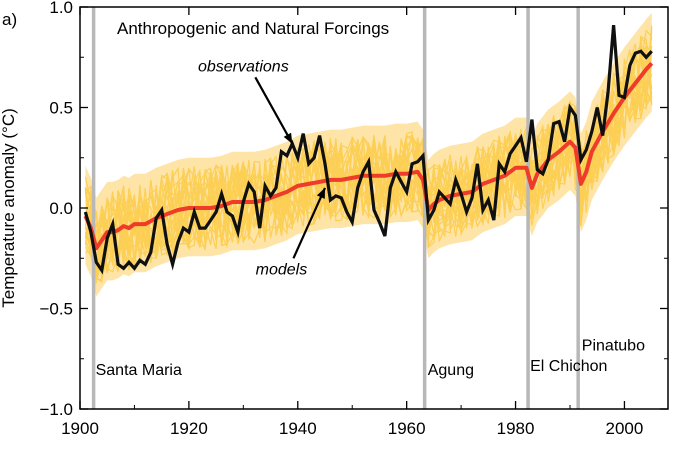 This screenshot has width=692, height=455. I want to click on eruption-label: Agung, so click(451, 370).